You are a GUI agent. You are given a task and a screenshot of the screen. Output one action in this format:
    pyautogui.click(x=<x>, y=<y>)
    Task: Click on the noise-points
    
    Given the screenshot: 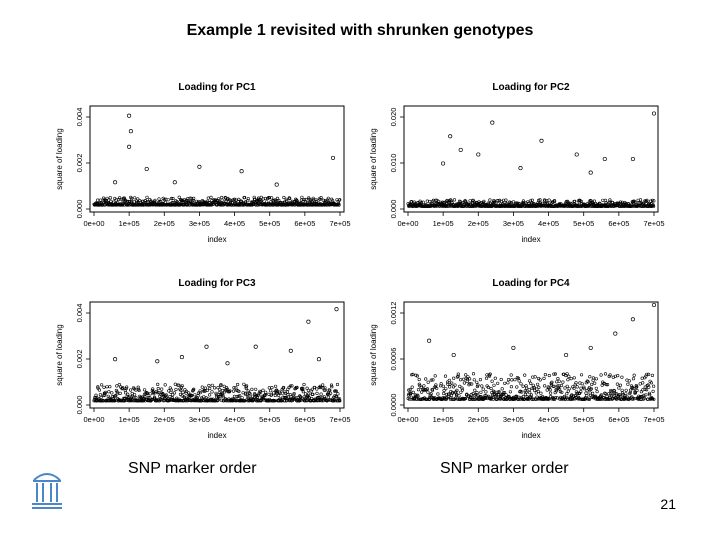 What is the action you would take?
    pyautogui.click(x=531, y=386)
    